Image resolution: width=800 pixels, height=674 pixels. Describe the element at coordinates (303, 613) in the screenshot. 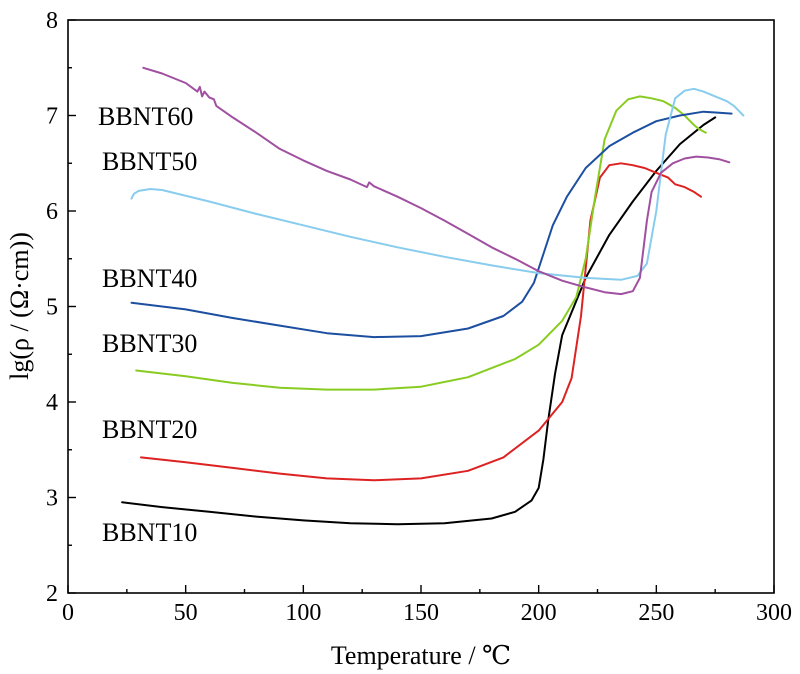

I see `x-tick-label: 100` at that location.